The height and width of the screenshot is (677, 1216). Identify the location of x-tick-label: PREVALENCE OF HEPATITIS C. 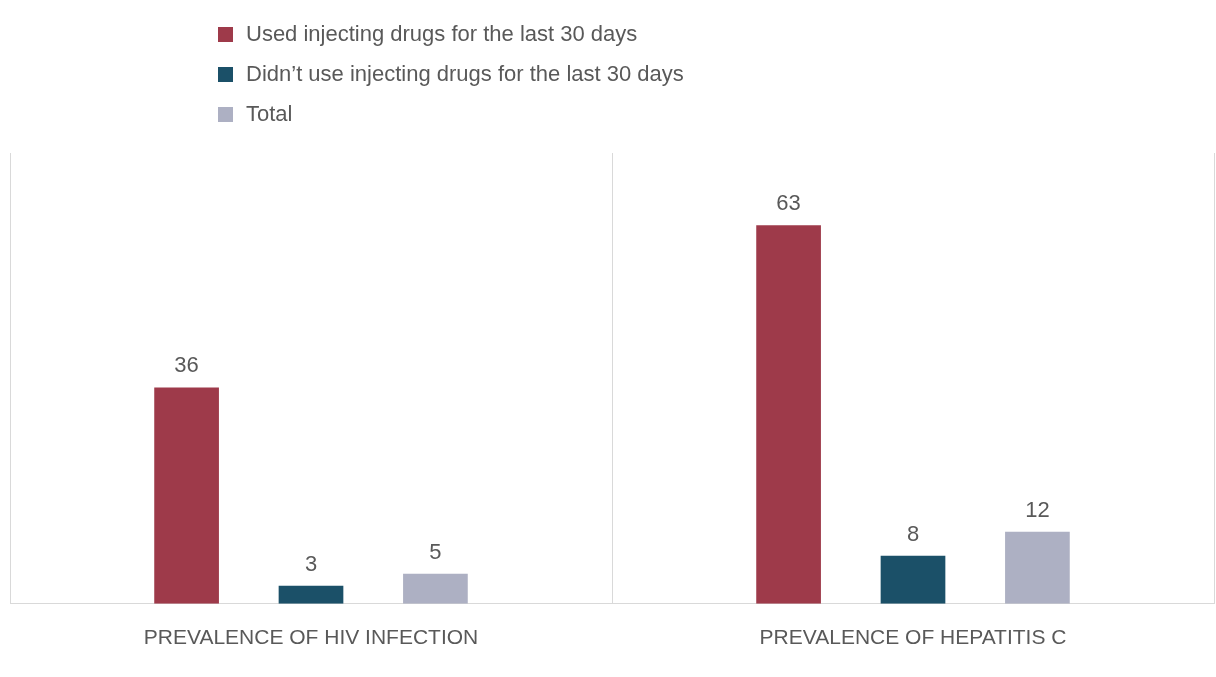
(913, 637).